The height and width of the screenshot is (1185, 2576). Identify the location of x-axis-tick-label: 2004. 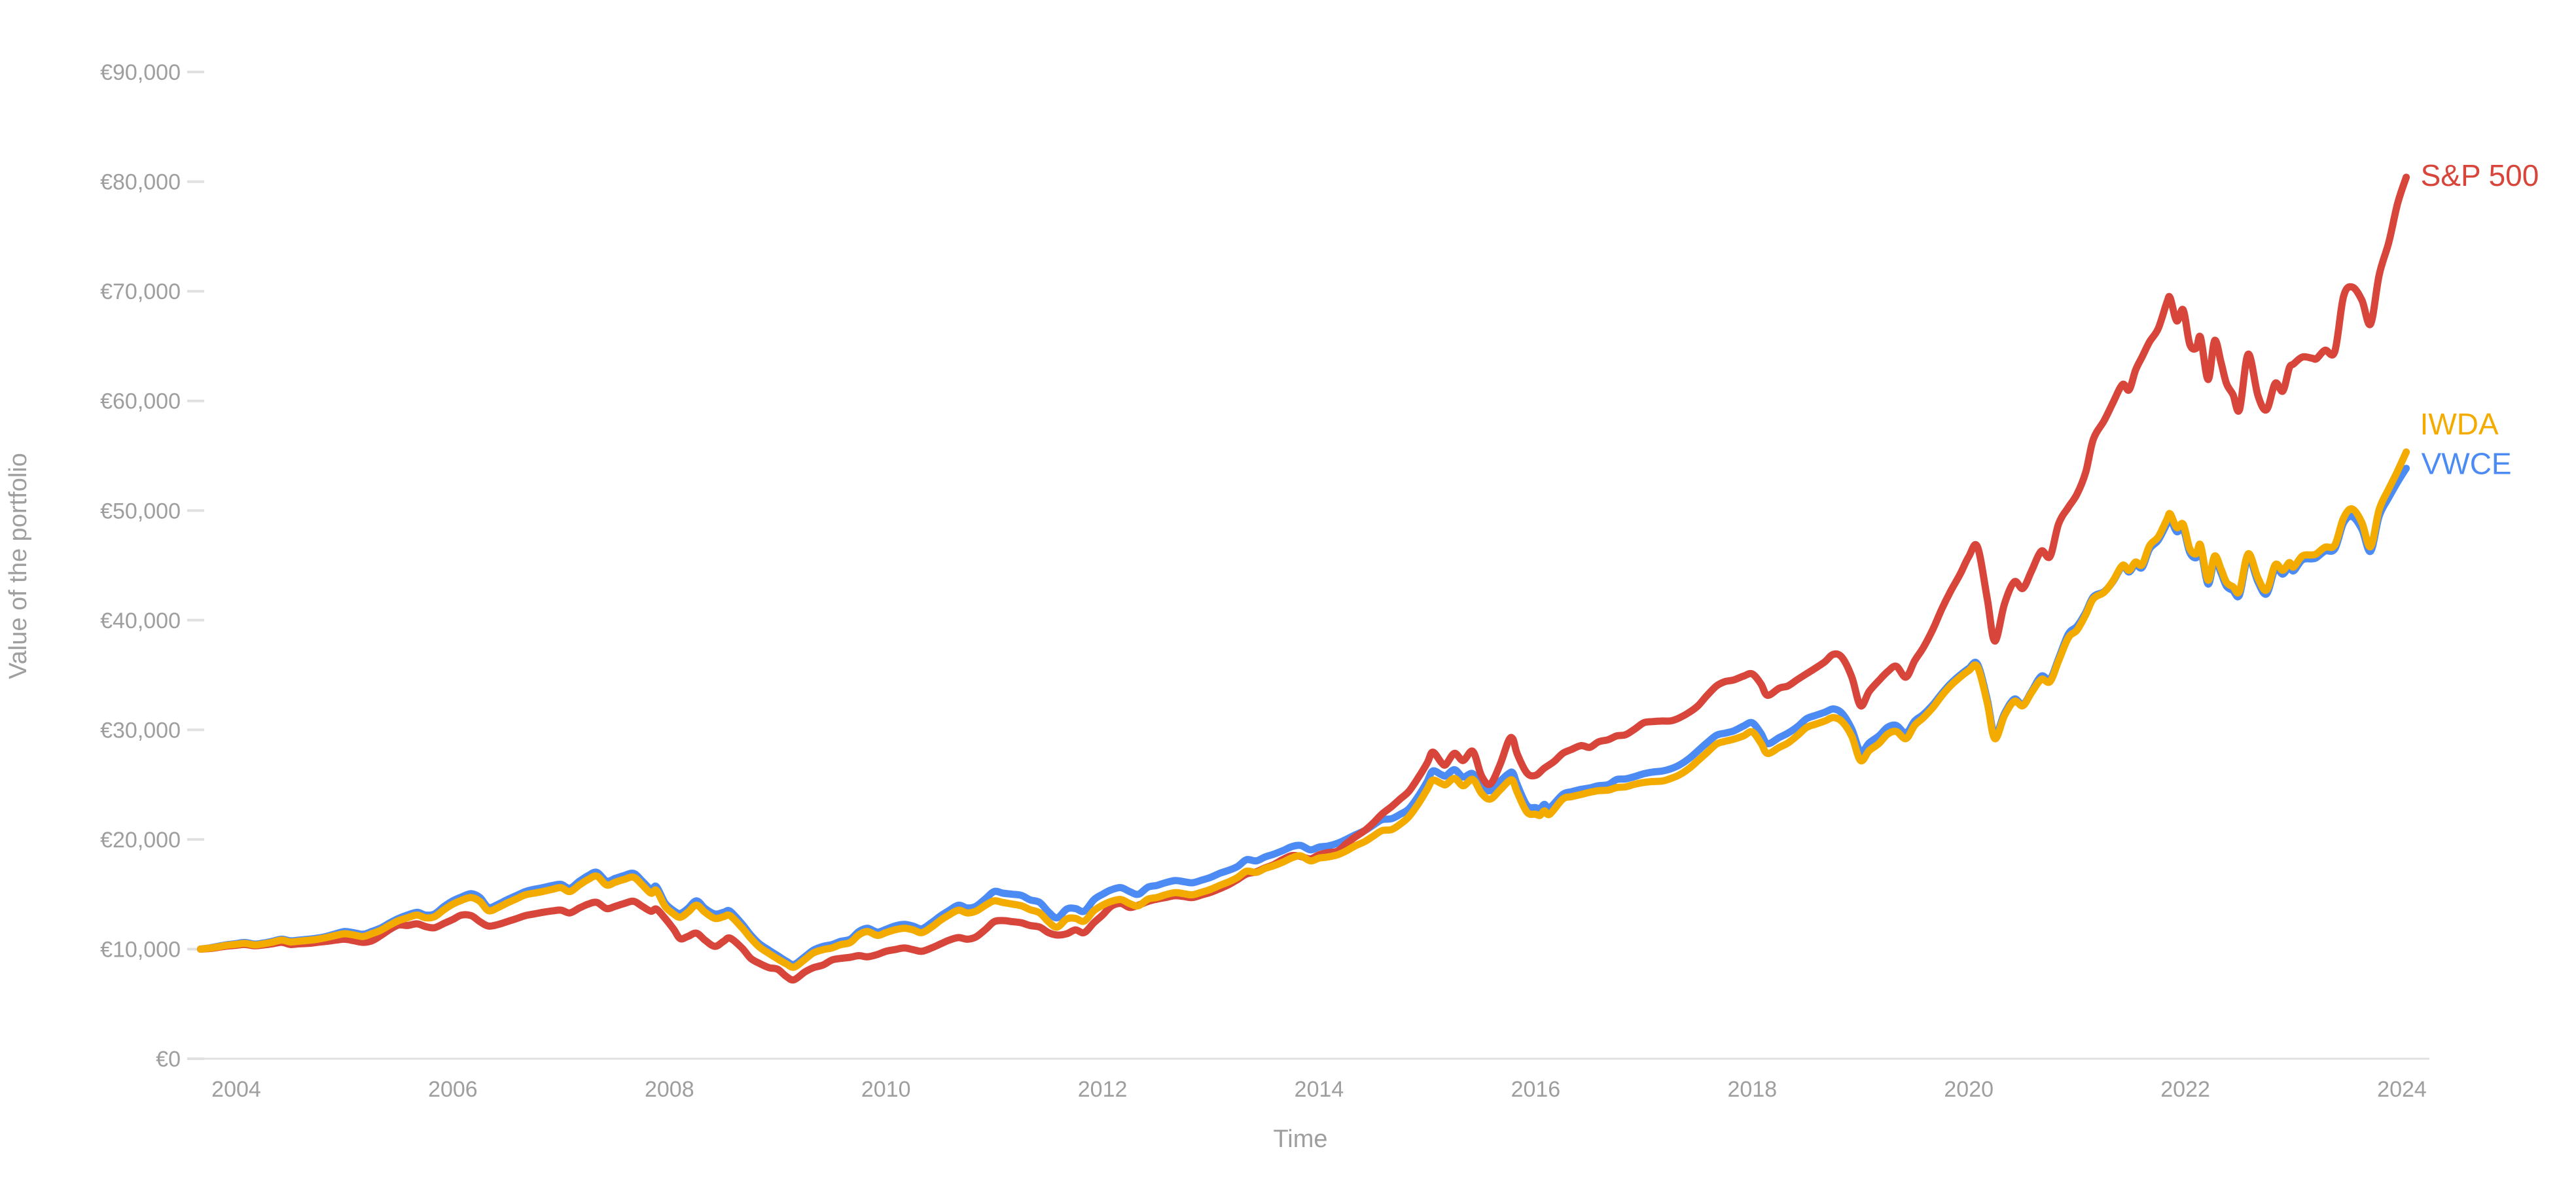
(236, 1089).